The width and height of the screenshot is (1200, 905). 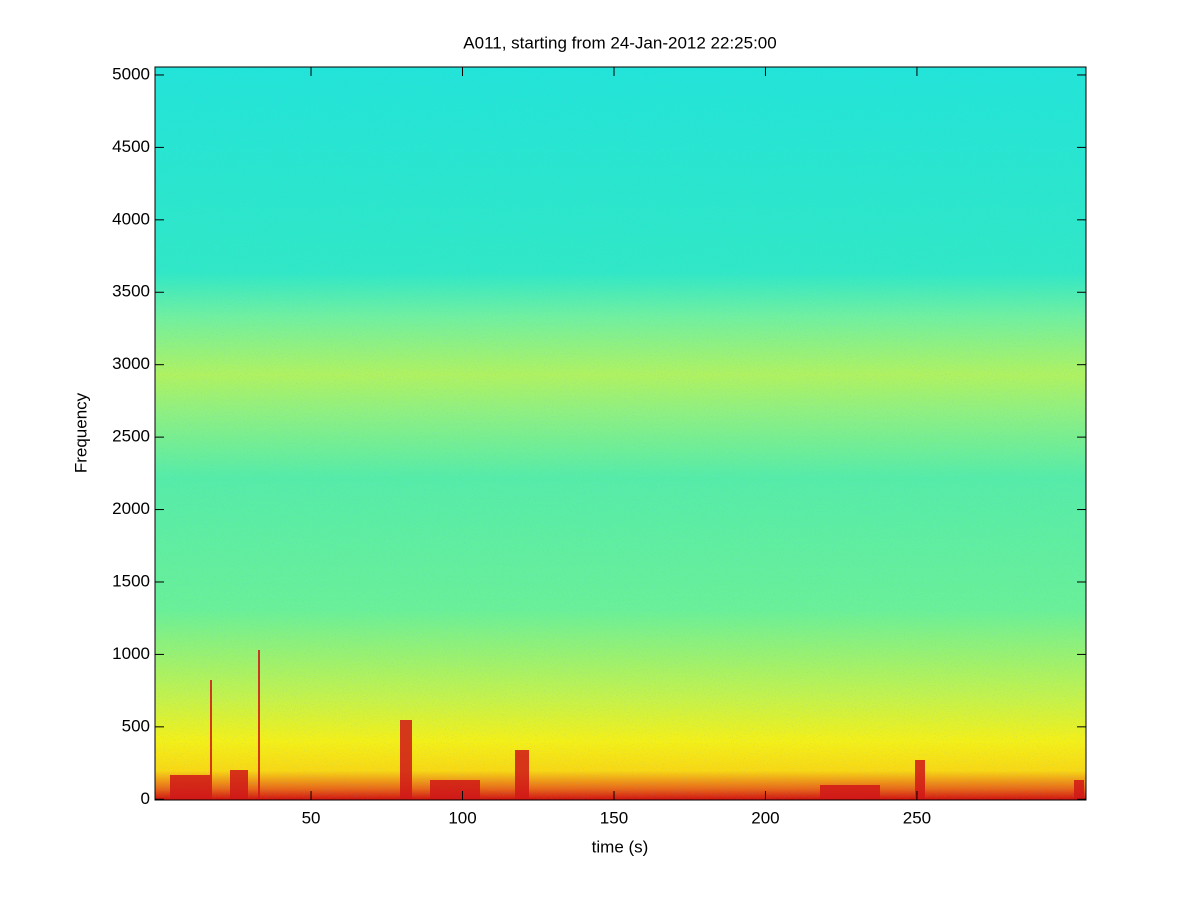 I want to click on y-axis-label: Frequency, so click(x=80, y=432).